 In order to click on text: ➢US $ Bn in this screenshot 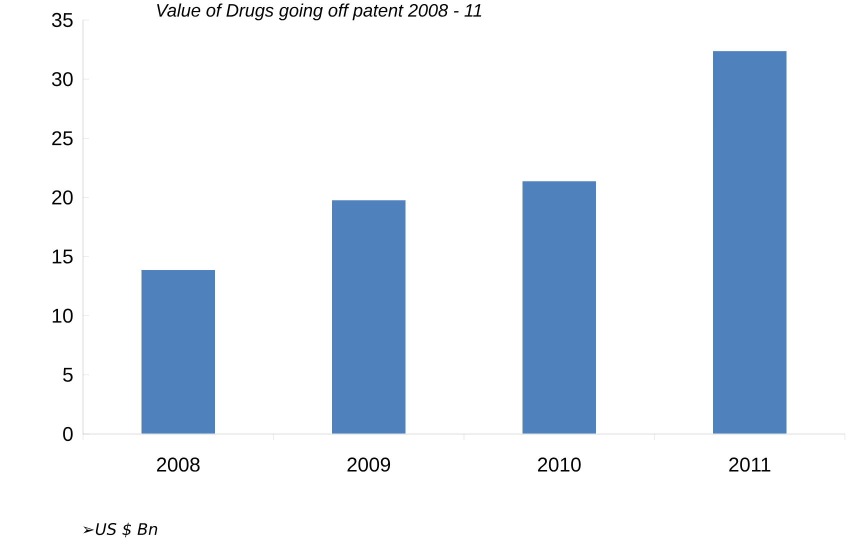, I will do `click(120, 530)`.